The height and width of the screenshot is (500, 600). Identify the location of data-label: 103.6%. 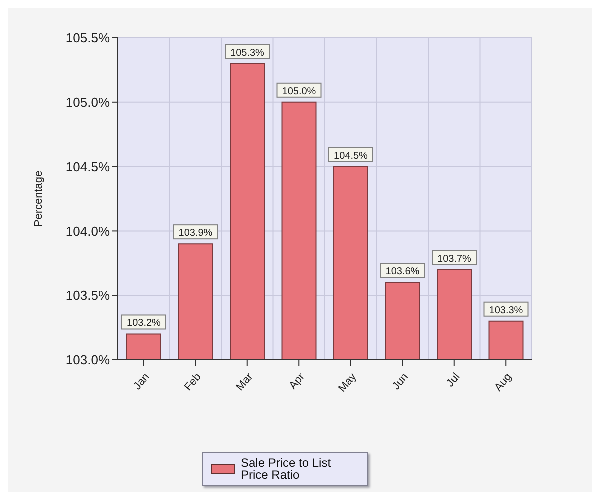
(403, 272).